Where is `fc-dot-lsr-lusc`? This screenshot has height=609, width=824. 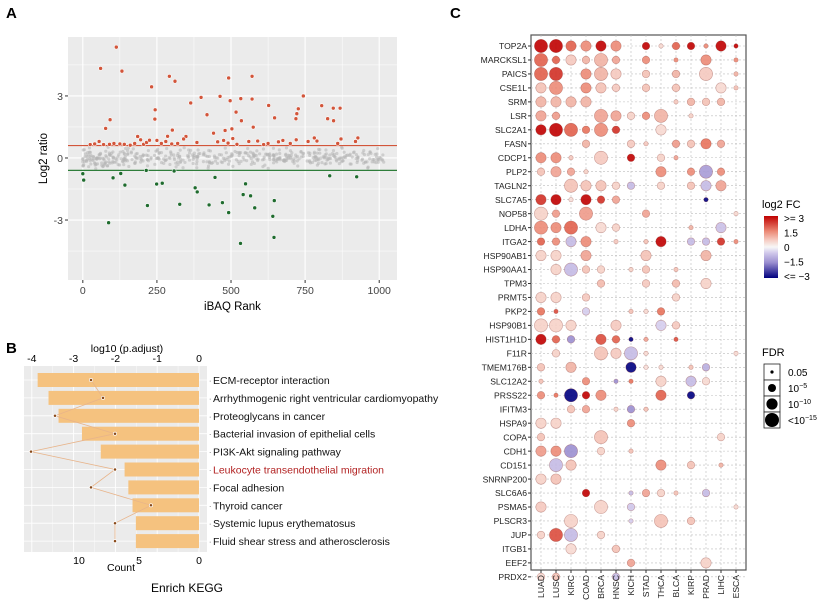
fc-dot-lsr-lusc is located at coordinates (556, 115).